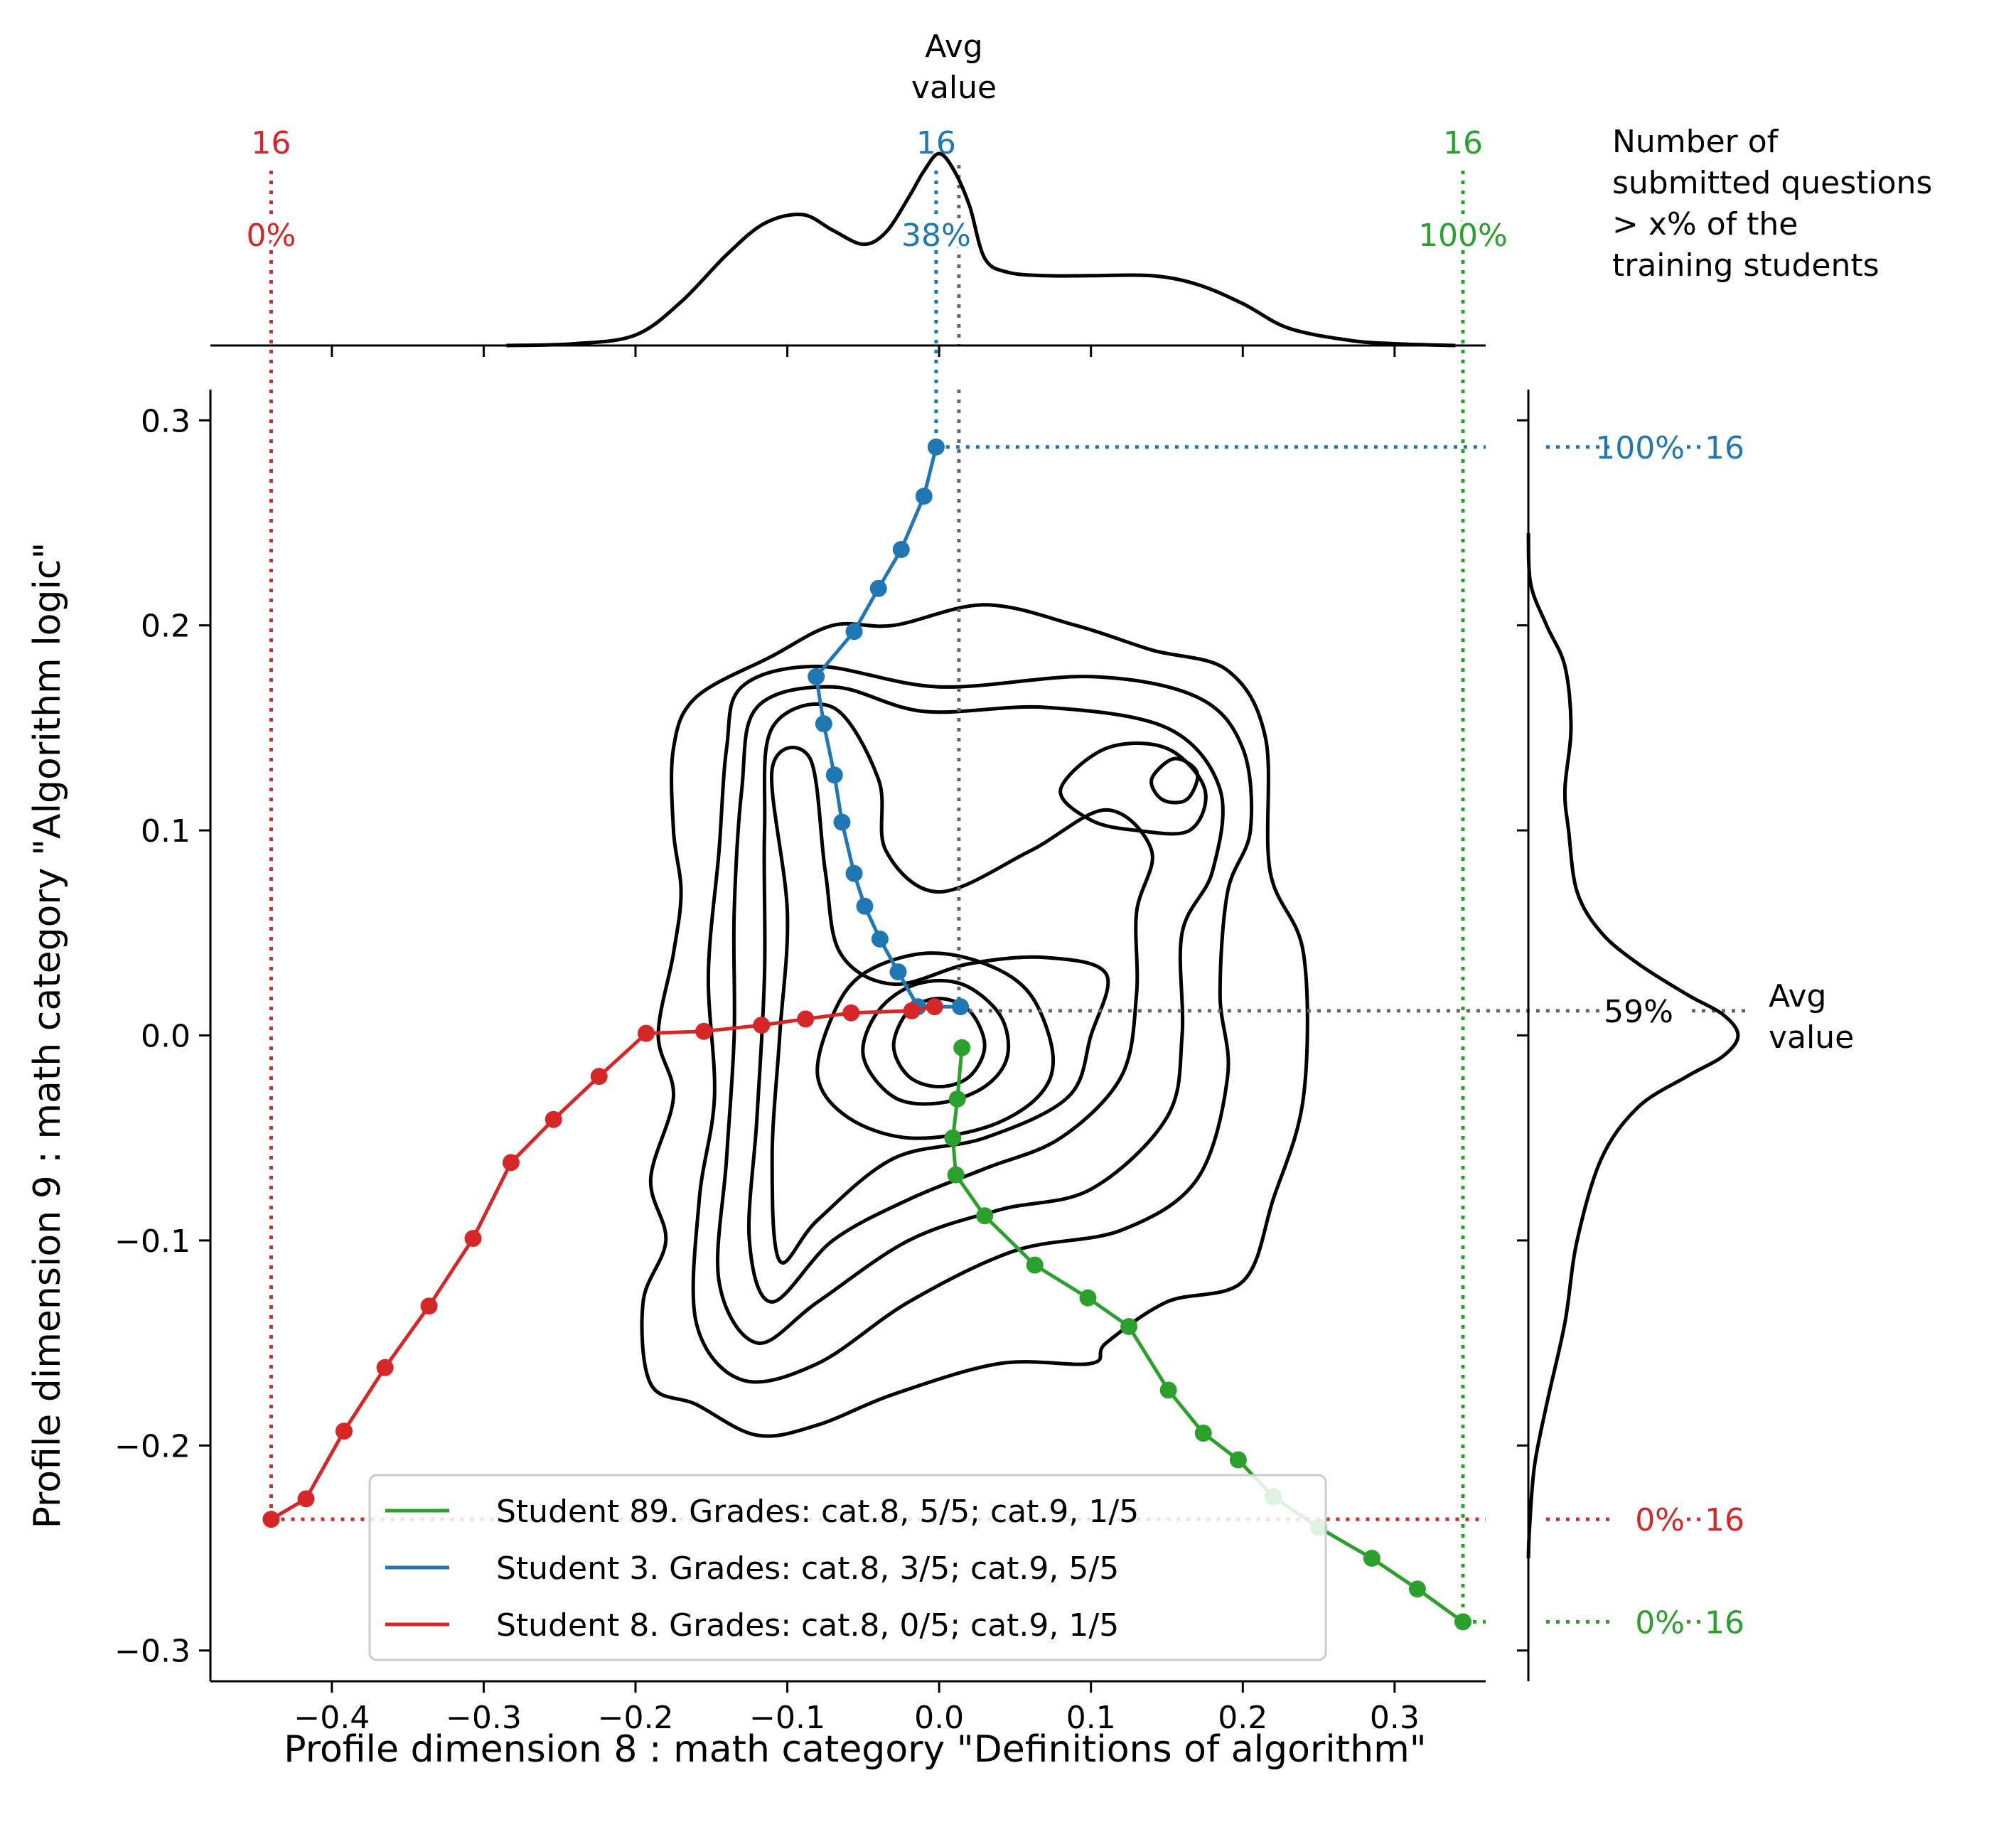  I want to click on right-marginal, so click(1628, 1035).